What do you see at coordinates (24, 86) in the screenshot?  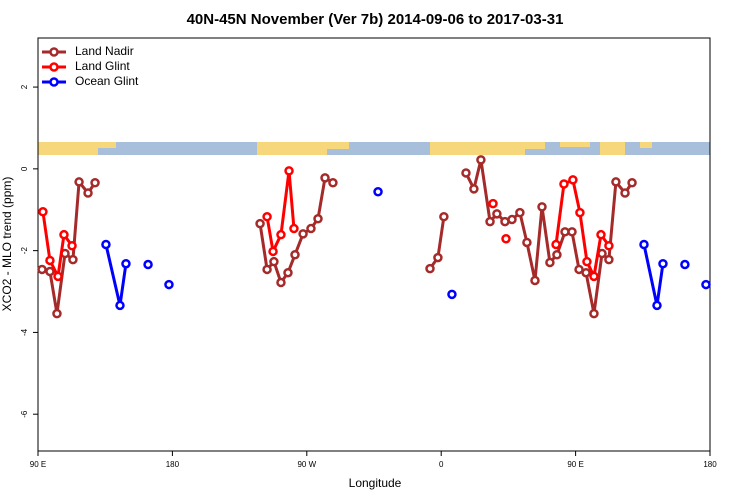 I see `y-tick-label: 2` at bounding box center [24, 86].